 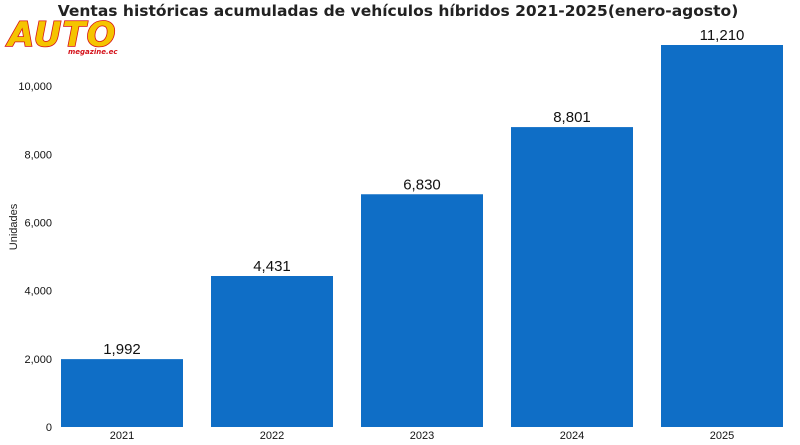 I want to click on y-tick-label: 2,000, so click(x=38, y=360).